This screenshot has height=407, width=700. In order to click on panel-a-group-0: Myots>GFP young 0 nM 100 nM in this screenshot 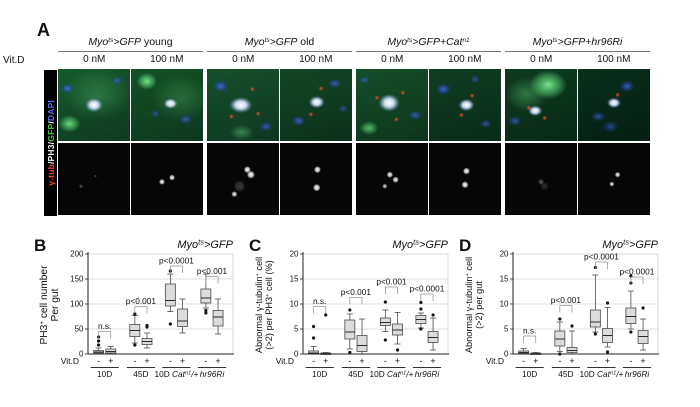, I will do `click(130, 125)`.